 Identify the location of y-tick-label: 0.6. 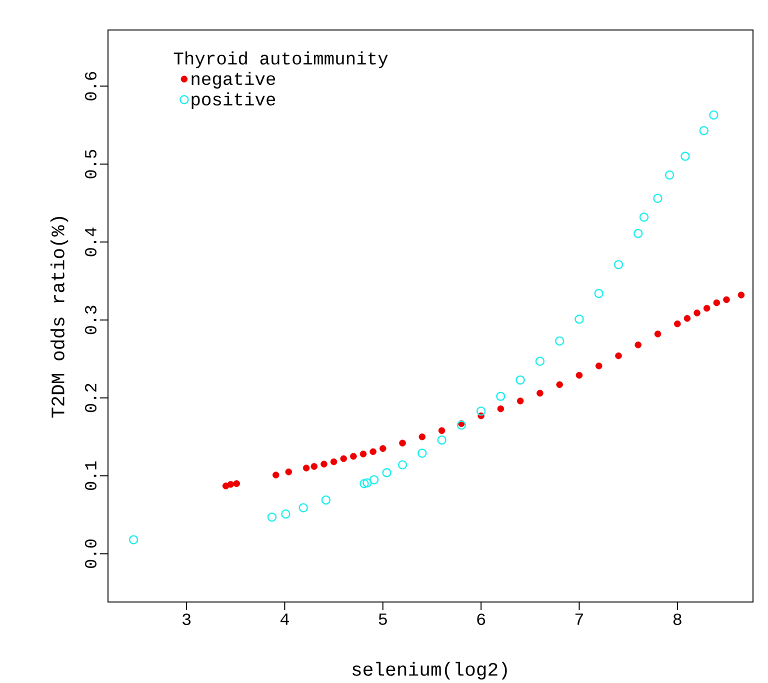
(90, 86).